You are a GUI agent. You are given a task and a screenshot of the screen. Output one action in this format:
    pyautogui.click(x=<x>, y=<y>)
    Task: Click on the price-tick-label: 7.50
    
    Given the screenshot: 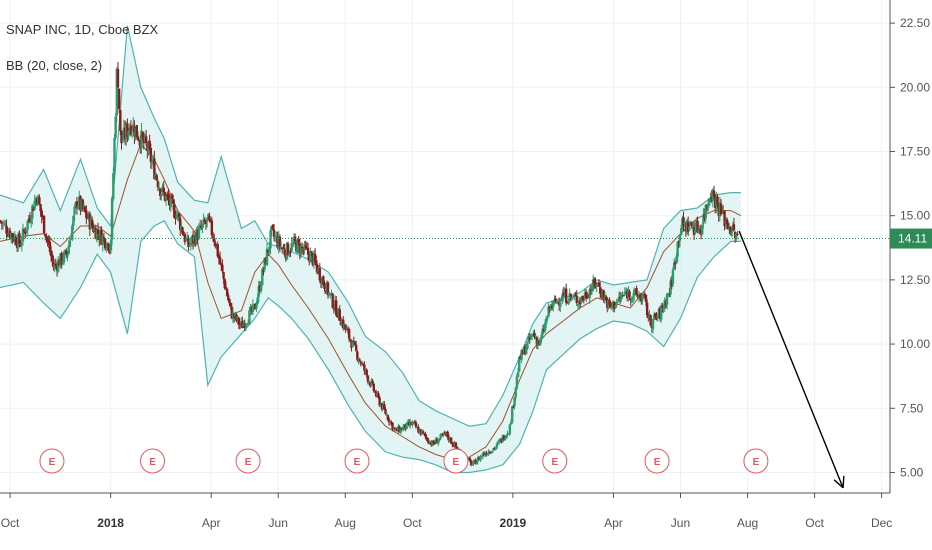 What is the action you would take?
    pyautogui.click(x=912, y=408)
    